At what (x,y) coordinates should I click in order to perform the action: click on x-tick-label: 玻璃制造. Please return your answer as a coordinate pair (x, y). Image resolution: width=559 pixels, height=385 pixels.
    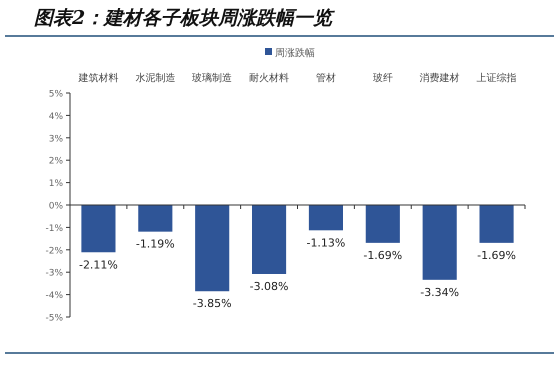
    Looking at the image, I should click on (212, 78).